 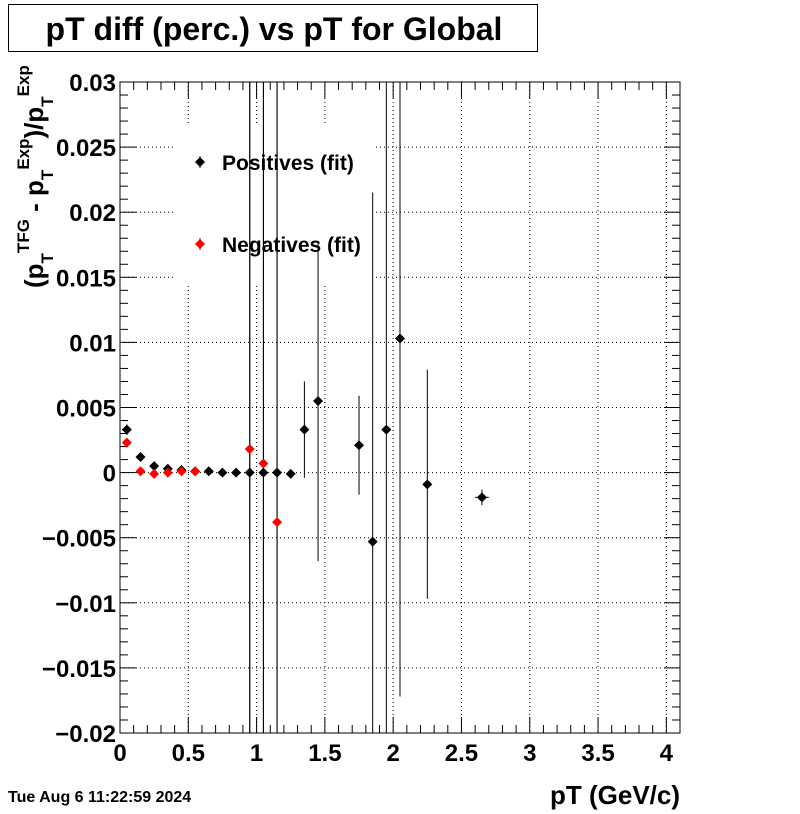 What do you see at coordinates (92, 343) in the screenshot?
I see `y-tick-label: 0.01` at bounding box center [92, 343].